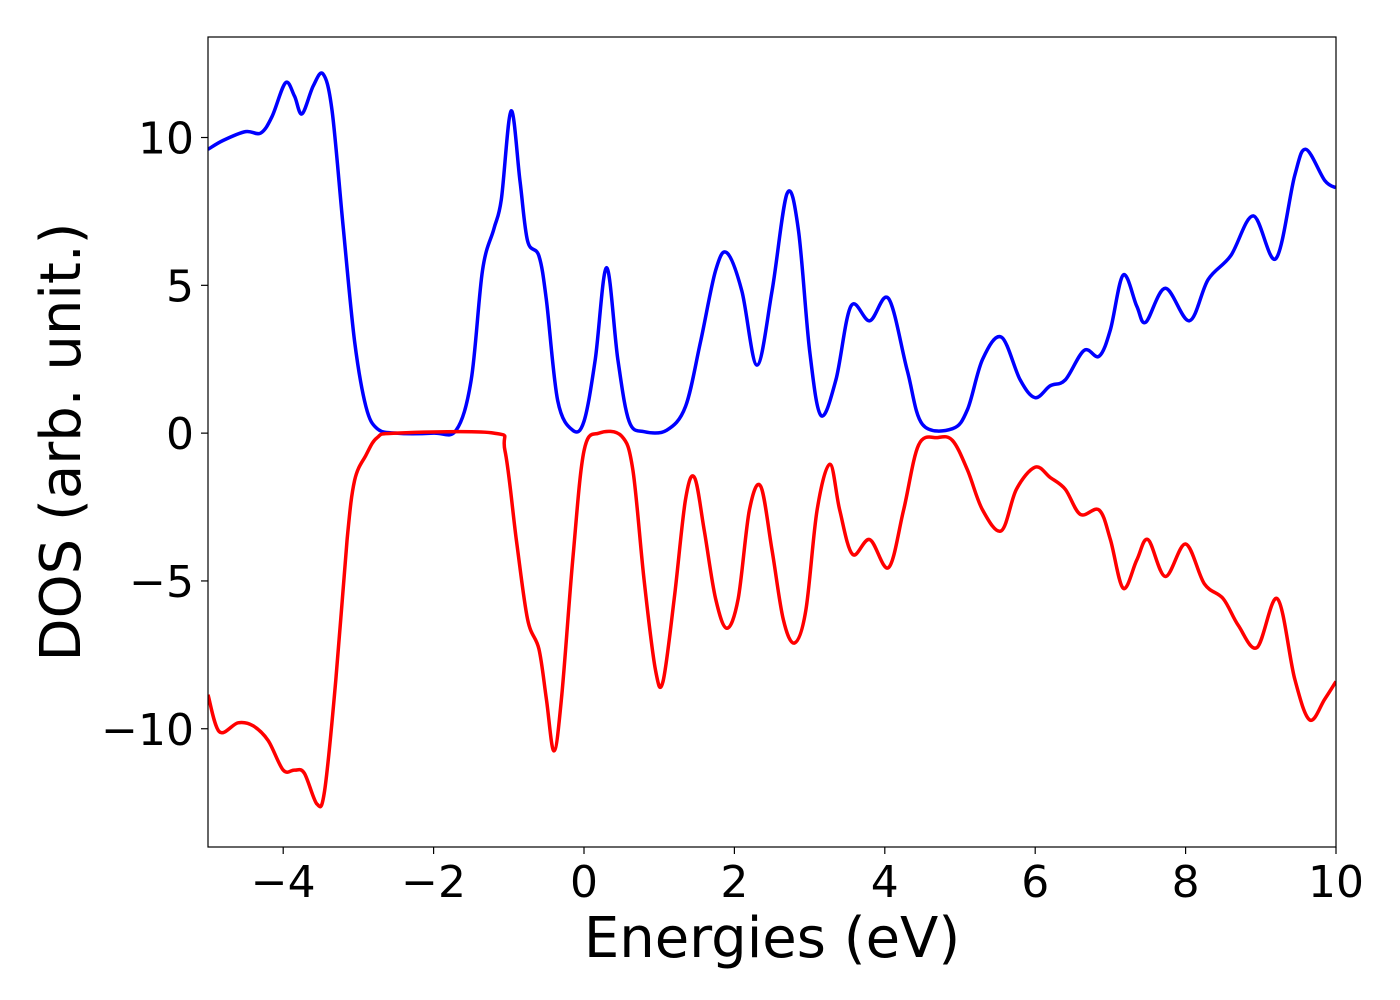  Describe the element at coordinates (147, 730) in the screenshot. I see `y-tick-label: −10` at that location.